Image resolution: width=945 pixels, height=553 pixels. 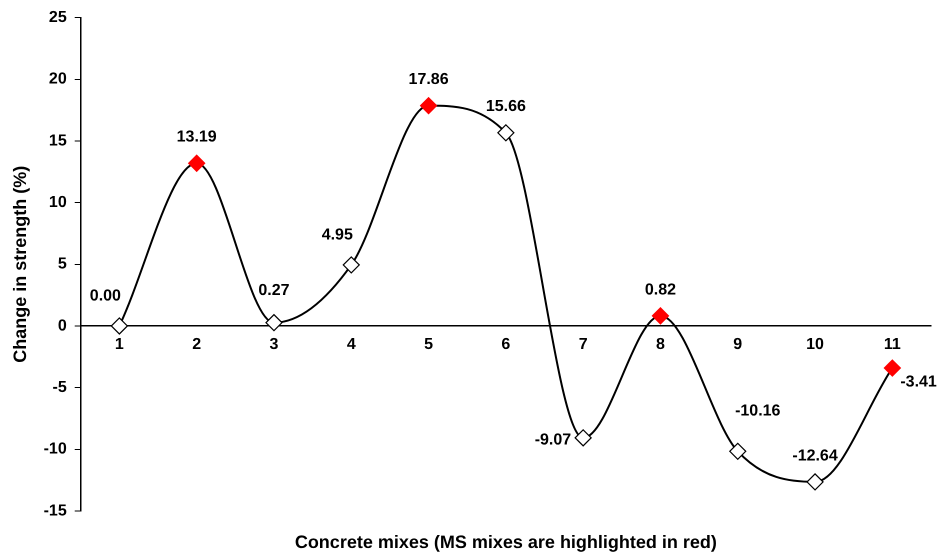 I want to click on data-label: -3.41, so click(x=918, y=381).